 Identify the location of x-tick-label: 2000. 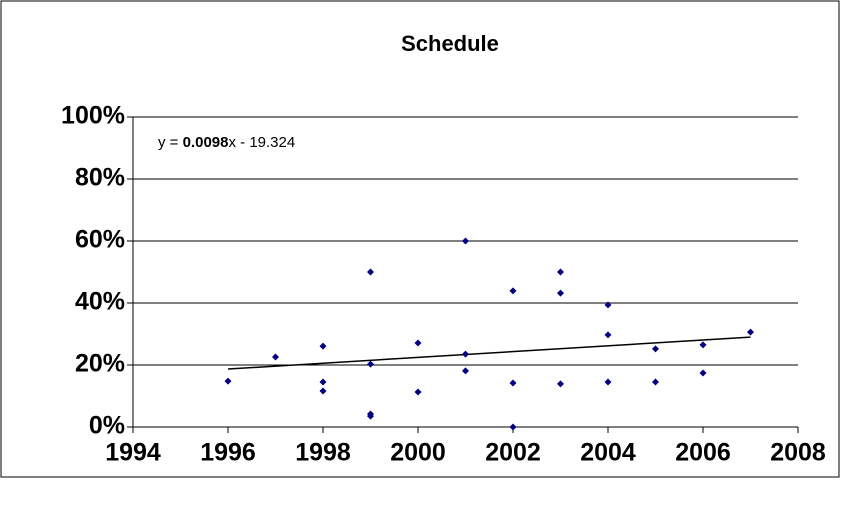
(418, 453).